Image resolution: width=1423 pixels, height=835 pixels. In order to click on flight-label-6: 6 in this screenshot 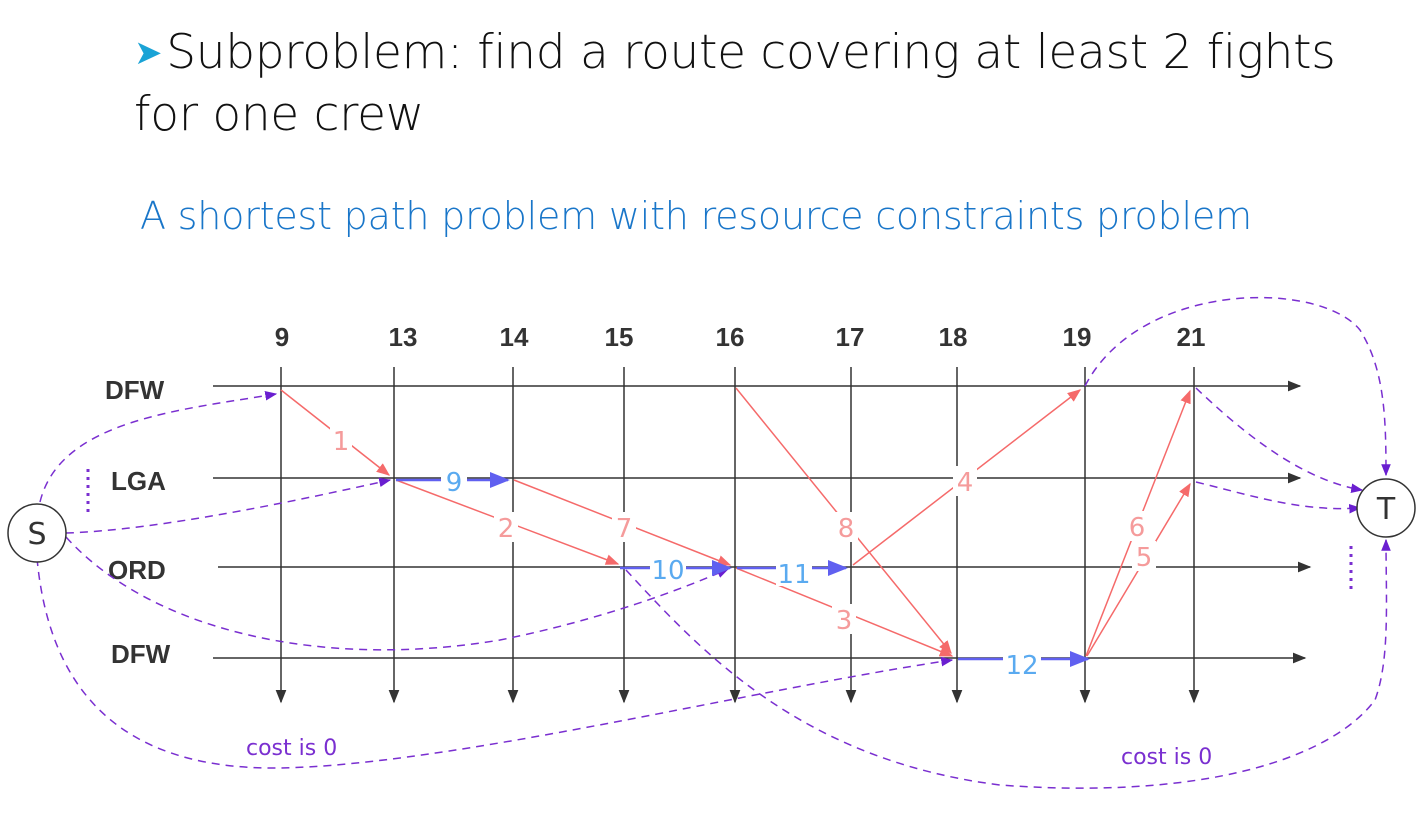, I will do `click(1137, 528)`.